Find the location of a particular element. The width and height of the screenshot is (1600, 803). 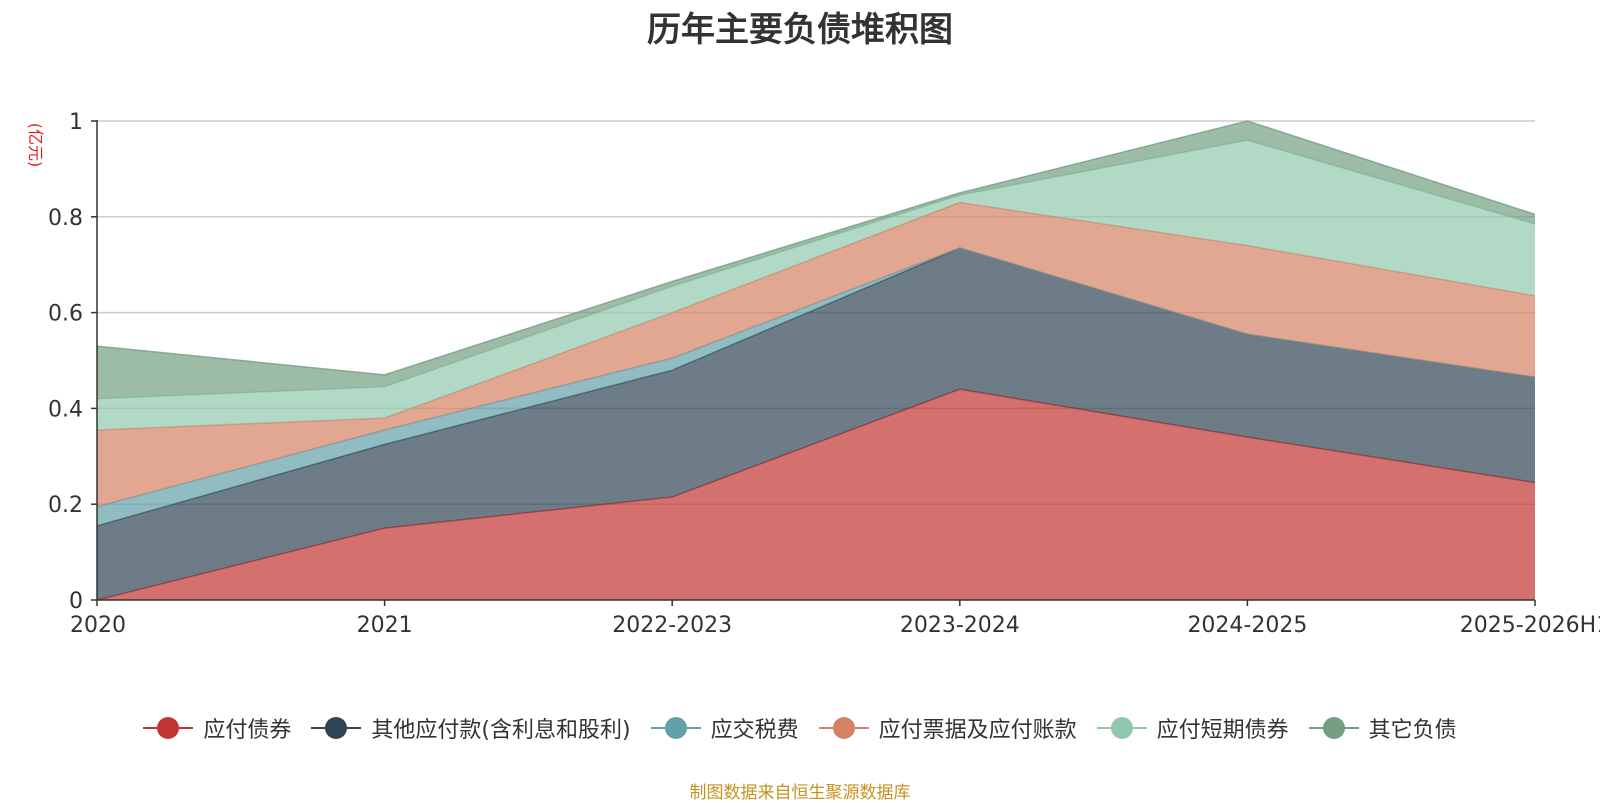

legend-label: 应付票据及应付账款 is located at coordinates (977, 730).